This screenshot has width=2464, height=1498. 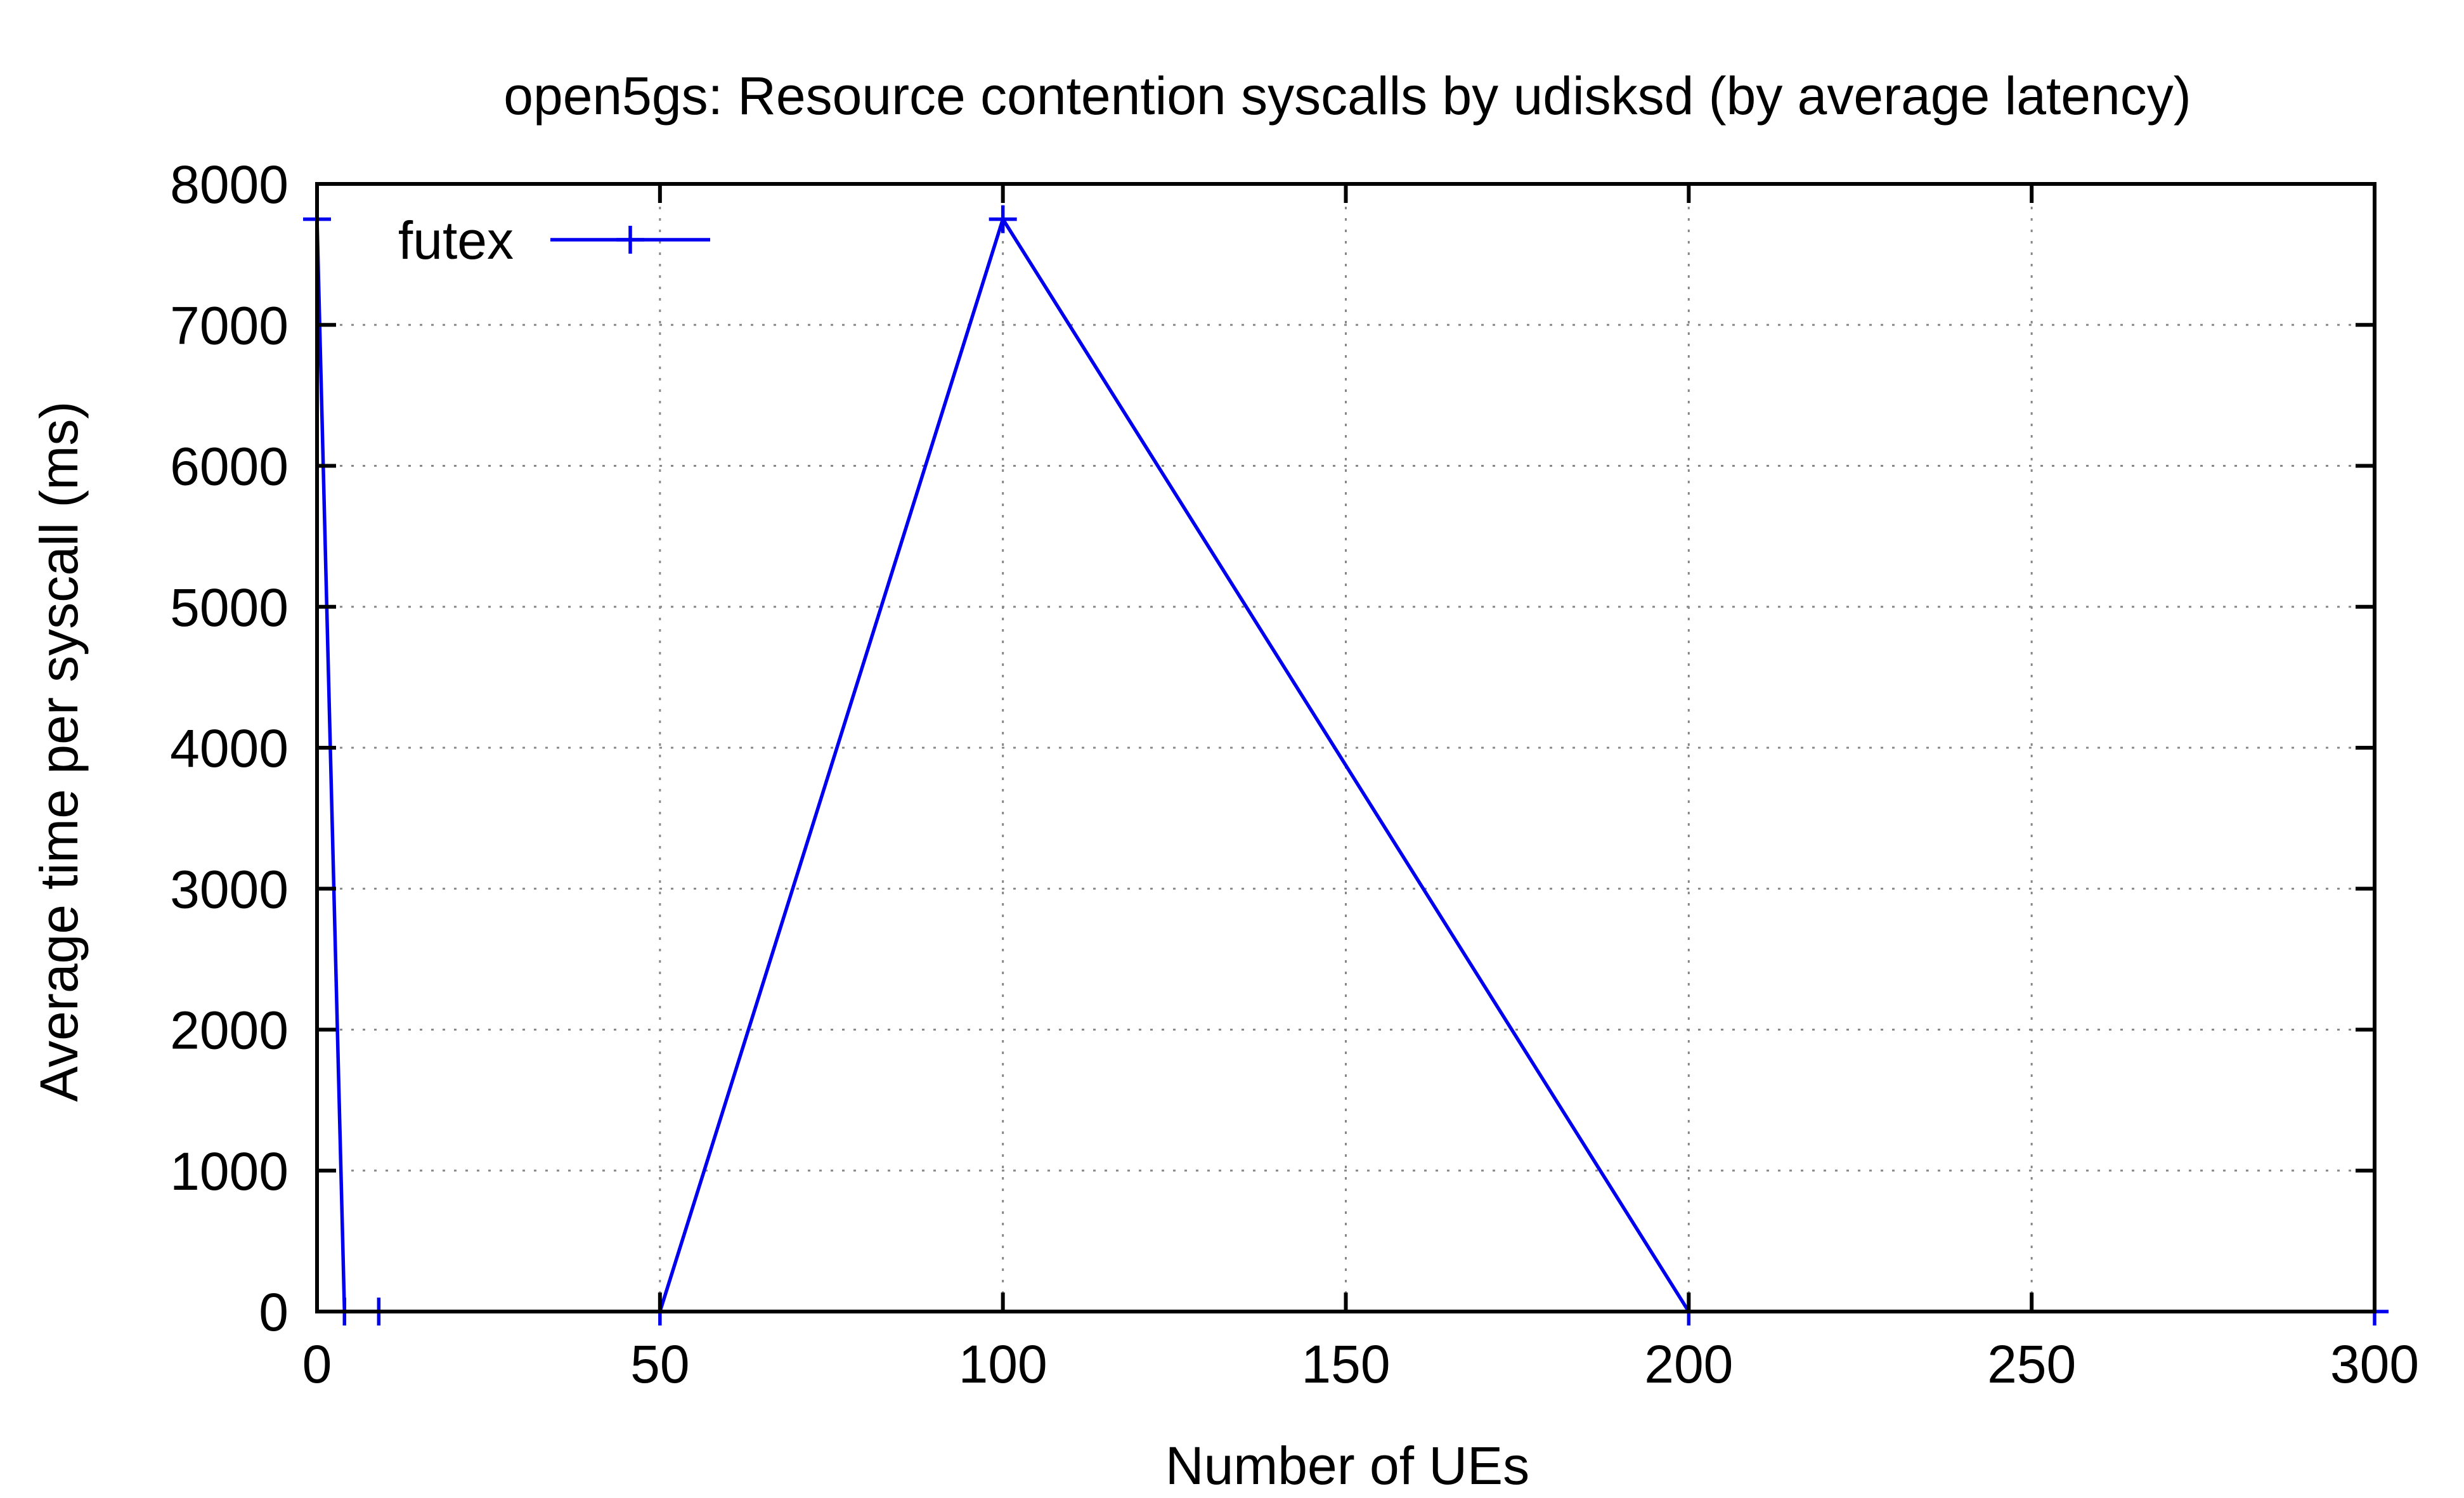 I want to click on y-tick-label-2000: 2000, so click(x=229, y=1030).